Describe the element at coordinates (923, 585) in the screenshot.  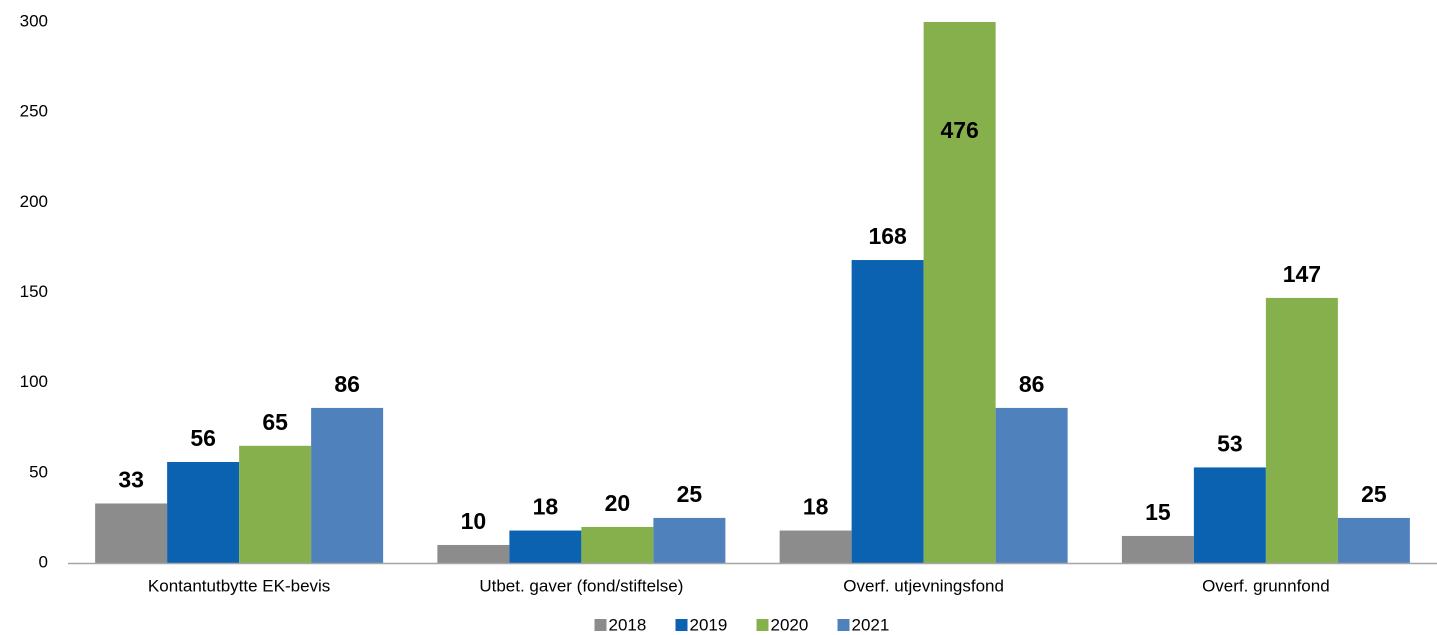
I see `x-tick-label: Overf. utjevningsfond` at that location.